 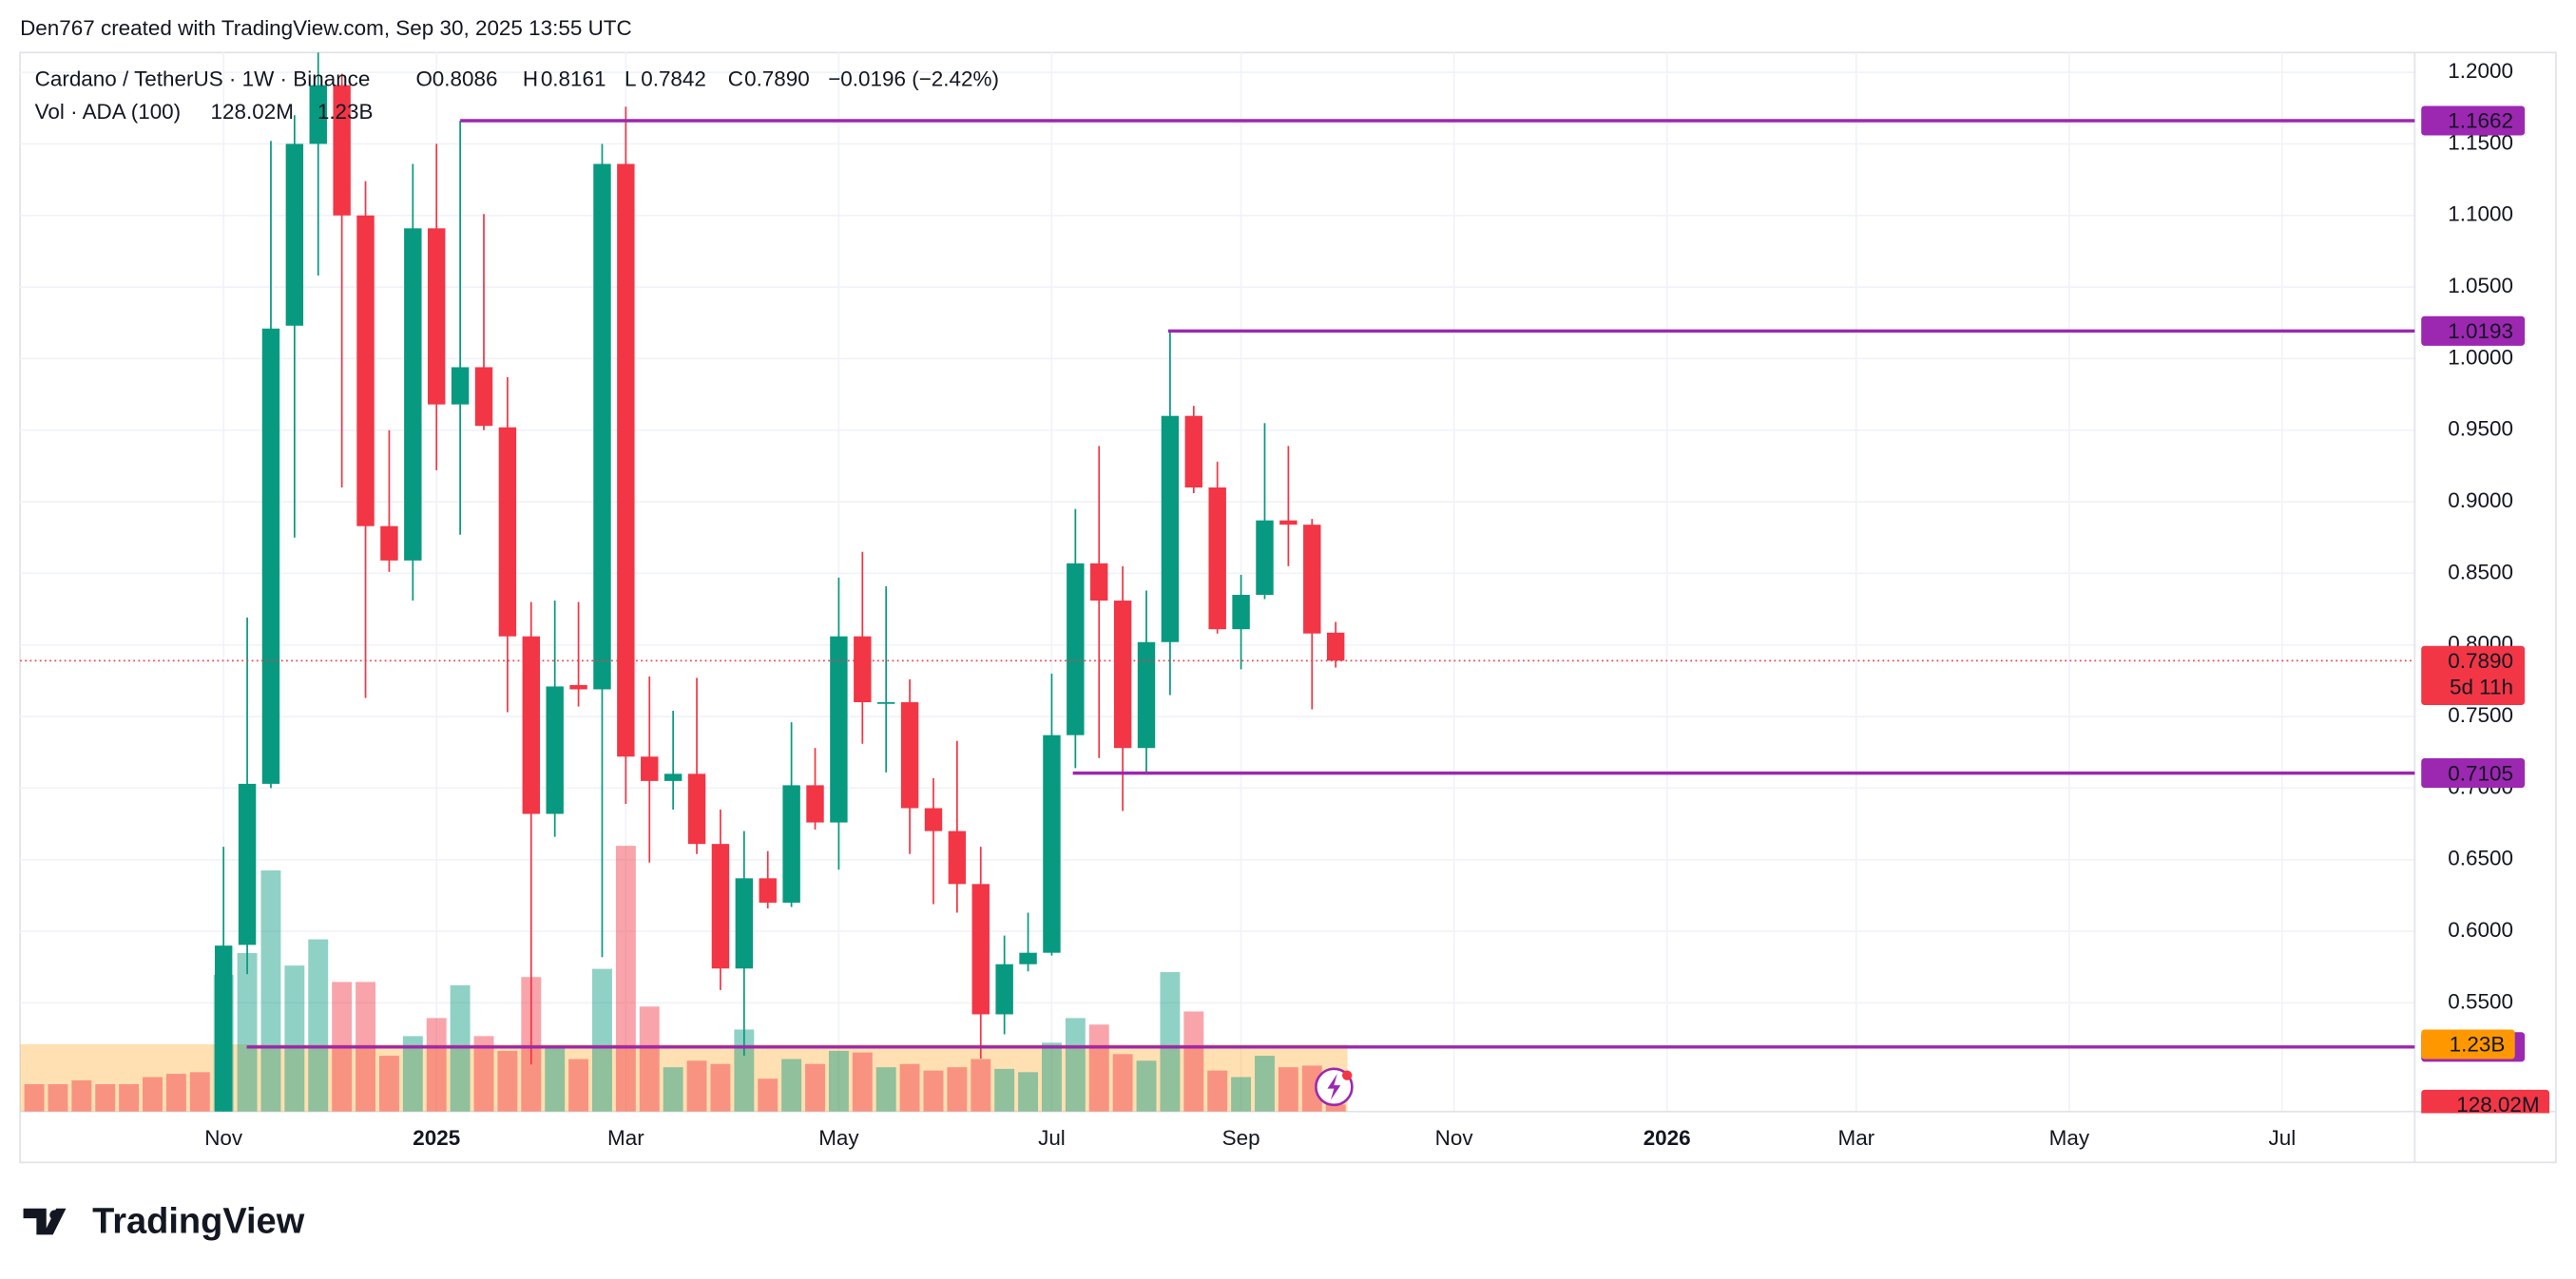 What do you see at coordinates (2497, 1105) in the screenshot?
I see `volume-label: 128.02M` at bounding box center [2497, 1105].